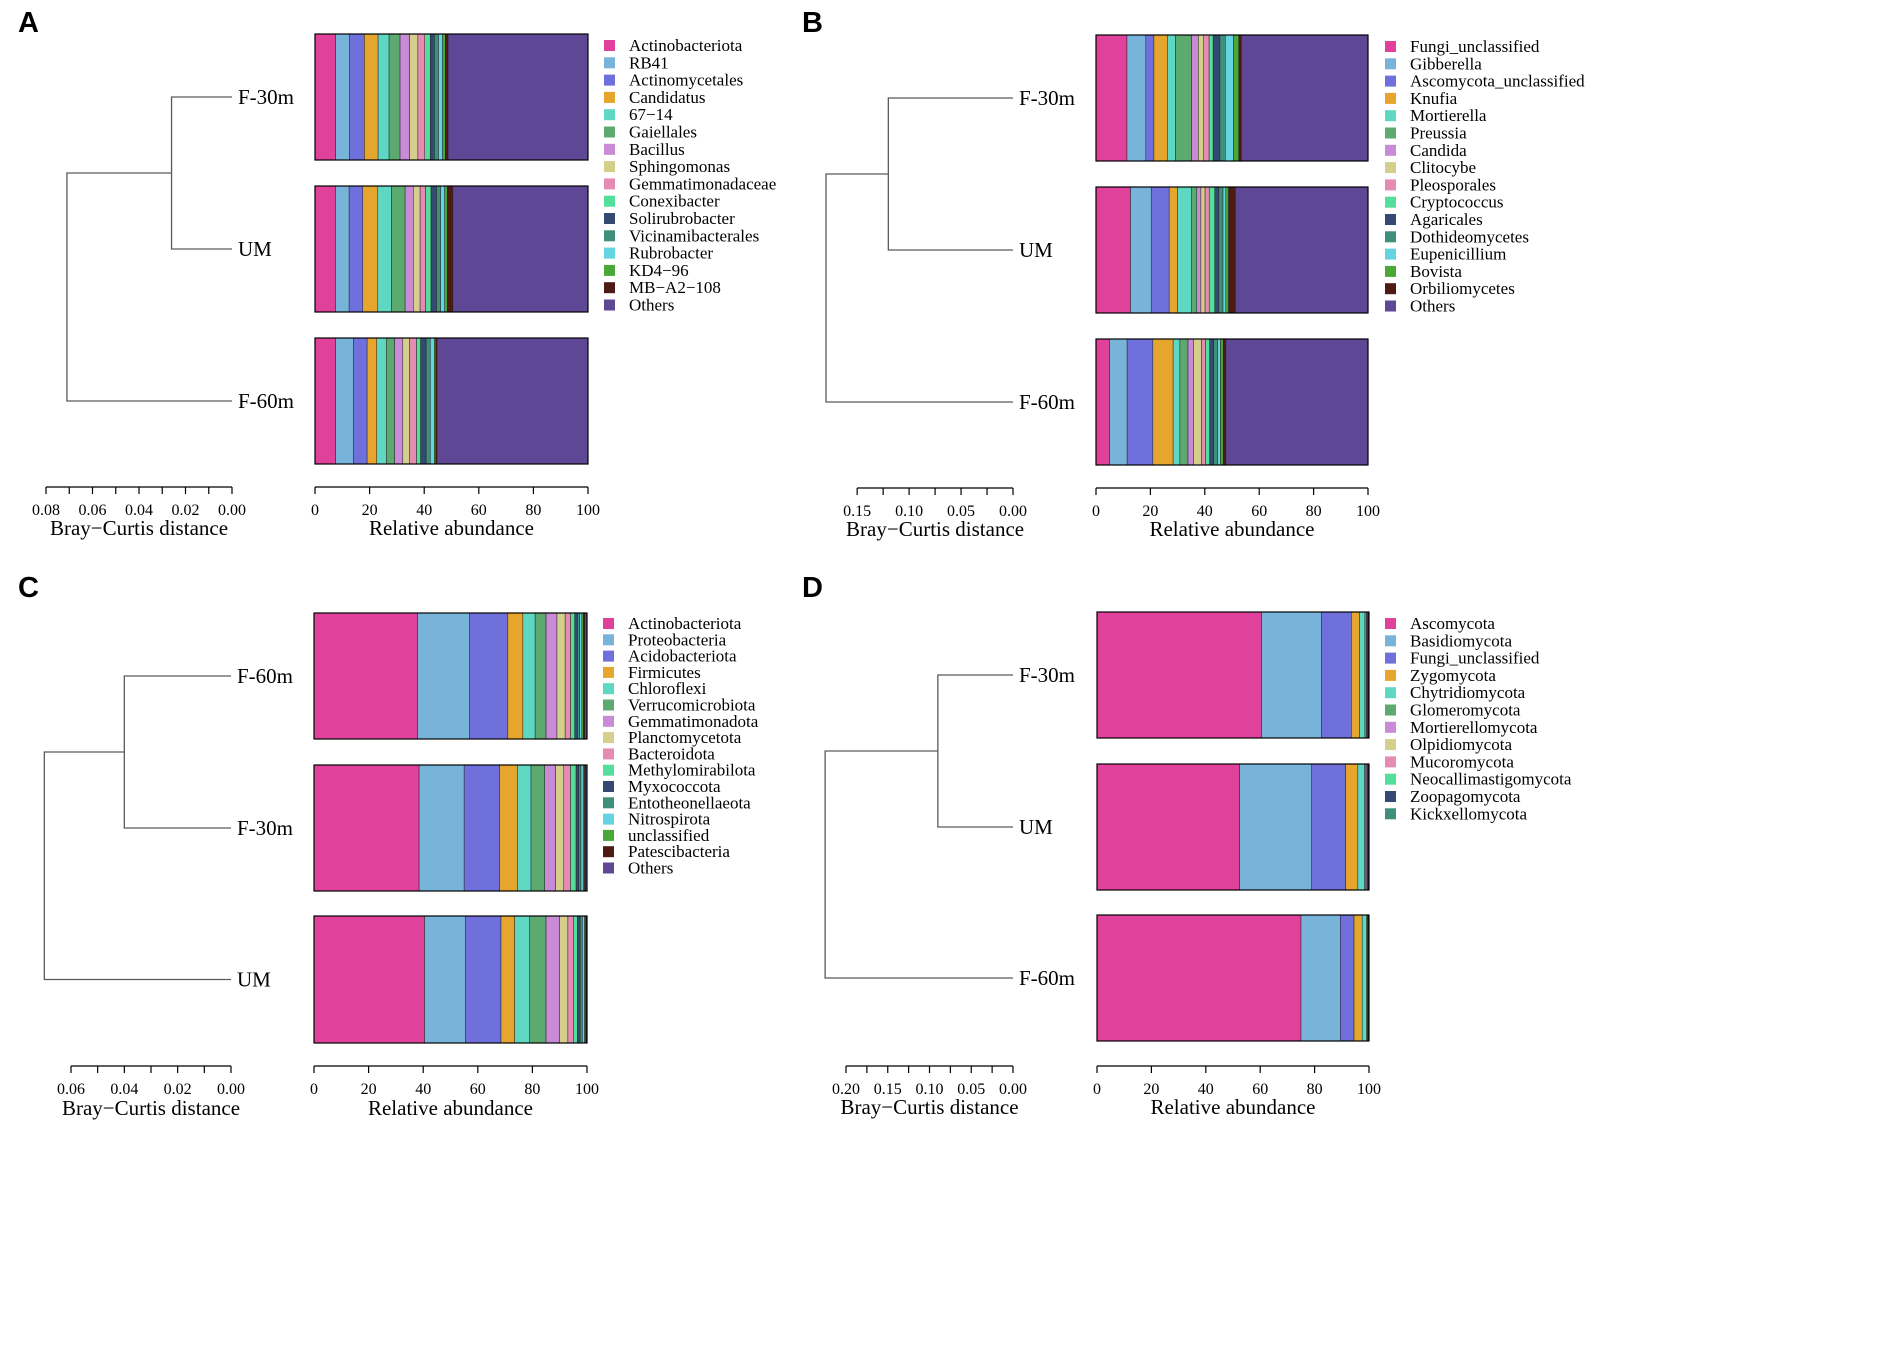 The height and width of the screenshot is (1364, 1901). Describe the element at coordinates (652, 672) in the screenshot. I see `legend-item: Firmicutes` at that location.